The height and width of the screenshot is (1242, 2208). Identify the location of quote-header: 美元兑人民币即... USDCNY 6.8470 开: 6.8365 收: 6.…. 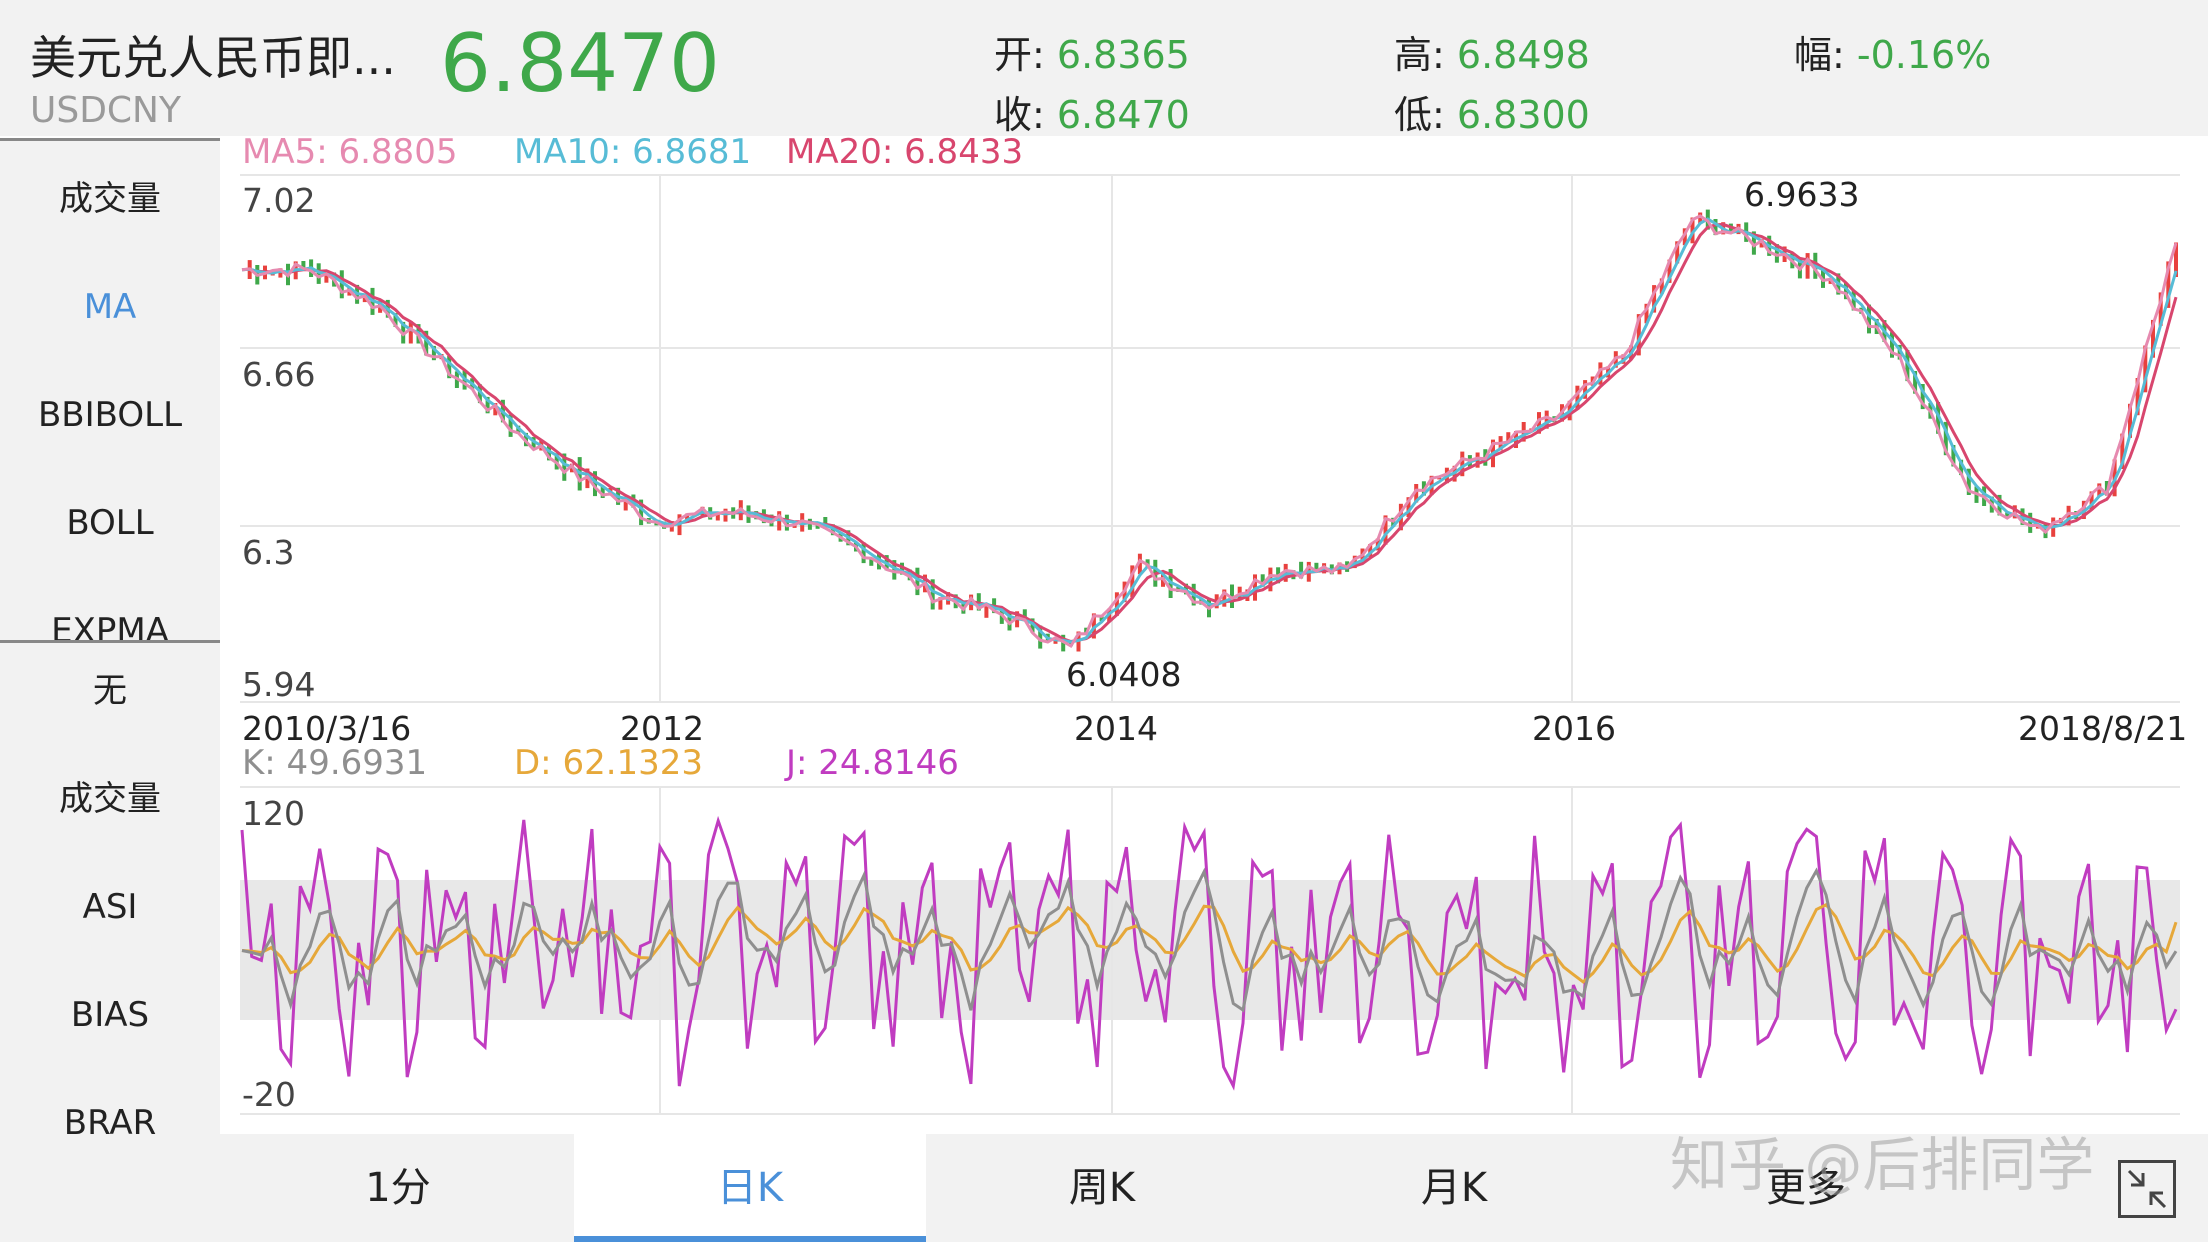
(1104, 68).